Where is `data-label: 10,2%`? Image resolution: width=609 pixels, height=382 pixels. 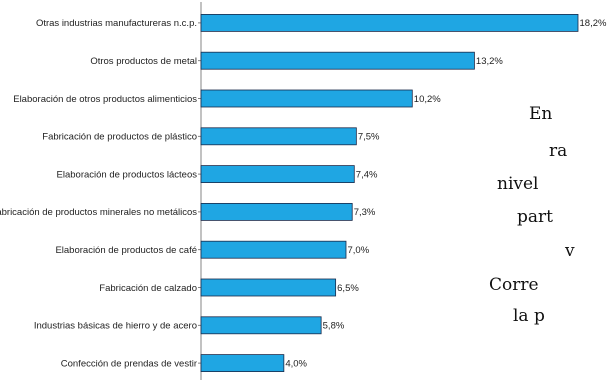
data-label: 10,2% is located at coordinates (427, 99).